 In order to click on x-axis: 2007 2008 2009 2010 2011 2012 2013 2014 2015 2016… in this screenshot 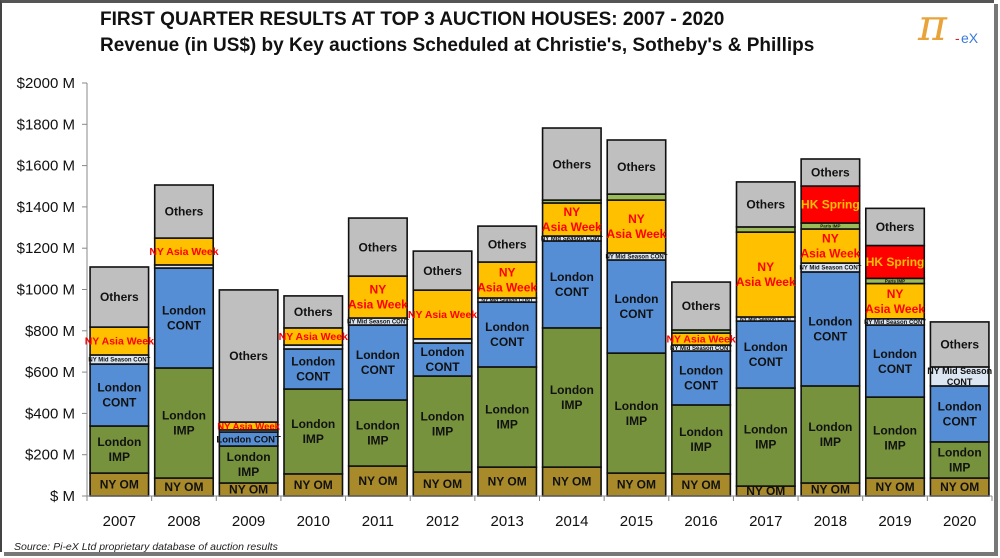, I will do `click(539, 512)`.